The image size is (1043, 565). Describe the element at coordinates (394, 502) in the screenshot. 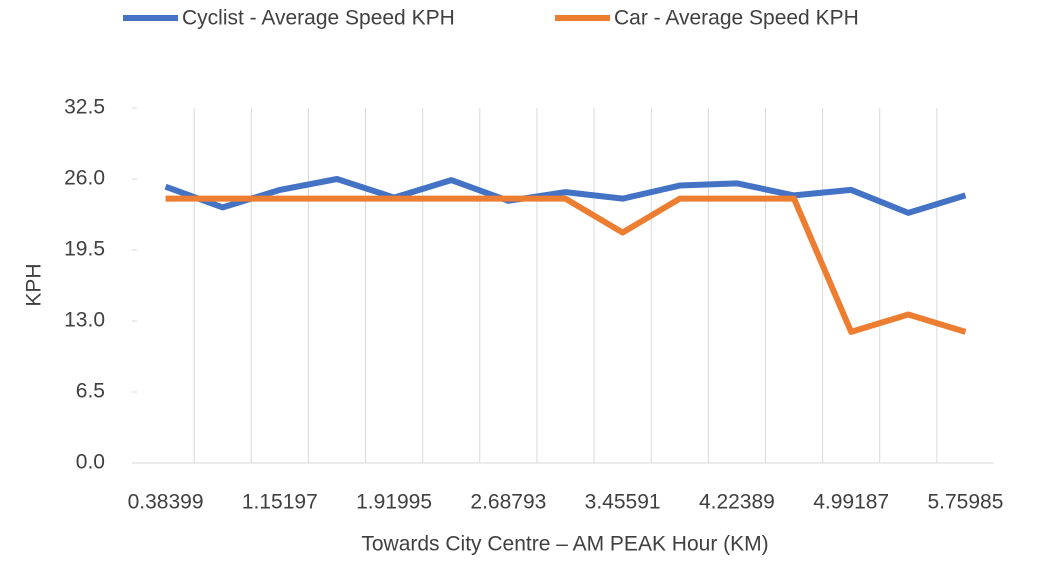

I see `x-tick-label: 1.91995` at that location.